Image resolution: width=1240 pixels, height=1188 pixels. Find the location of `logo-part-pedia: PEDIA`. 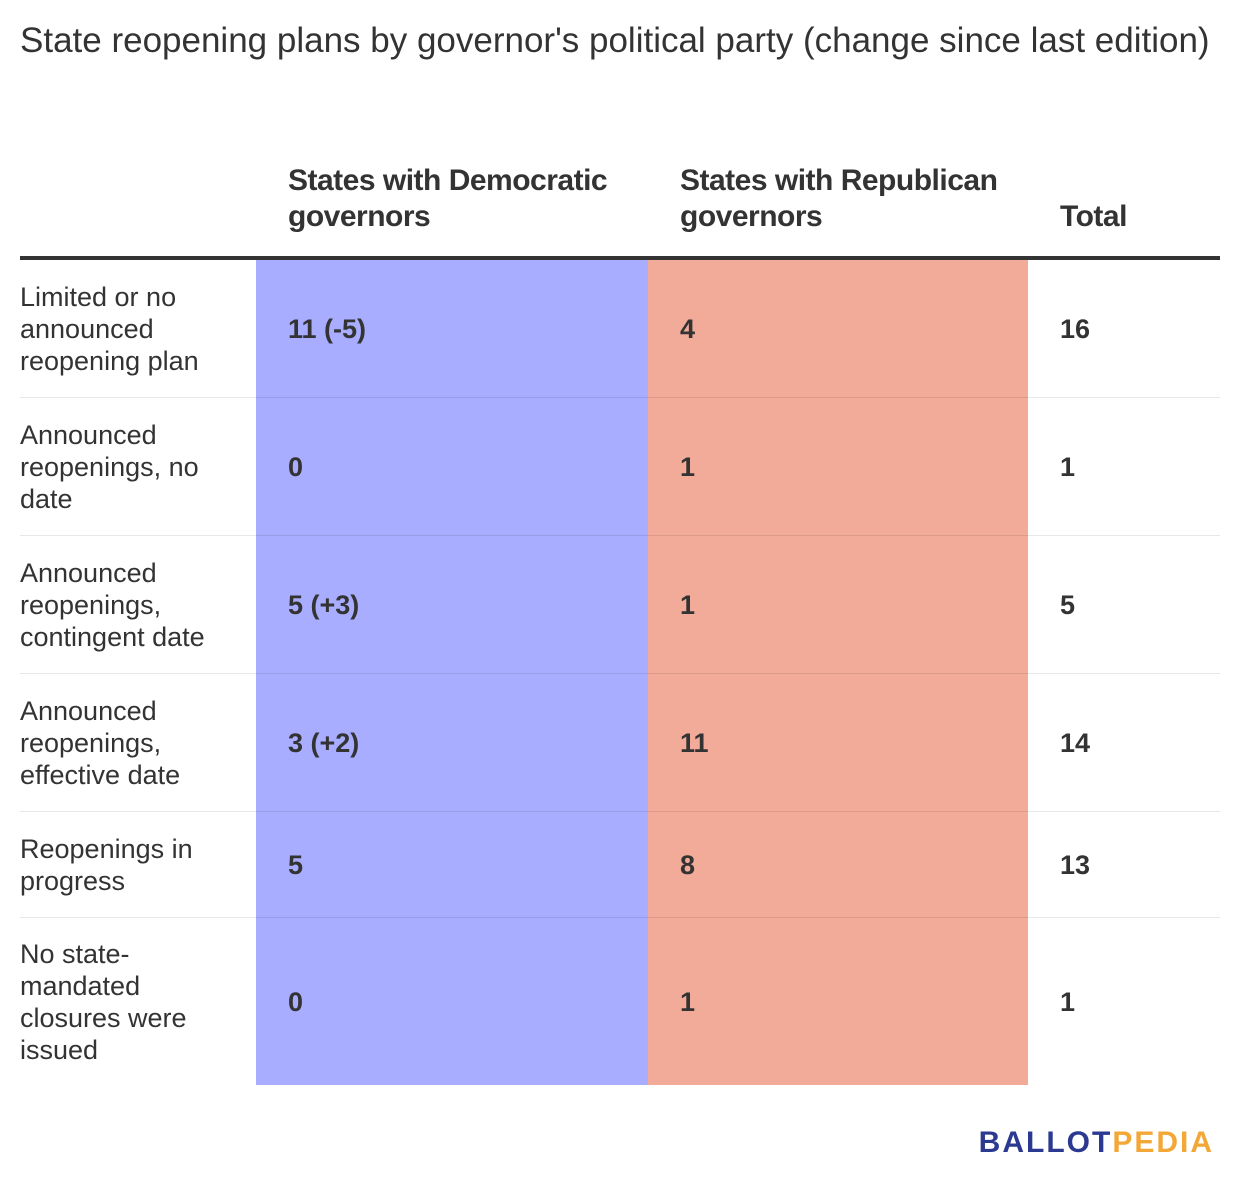

logo-part-pedia: PEDIA is located at coordinates (1163, 1142).